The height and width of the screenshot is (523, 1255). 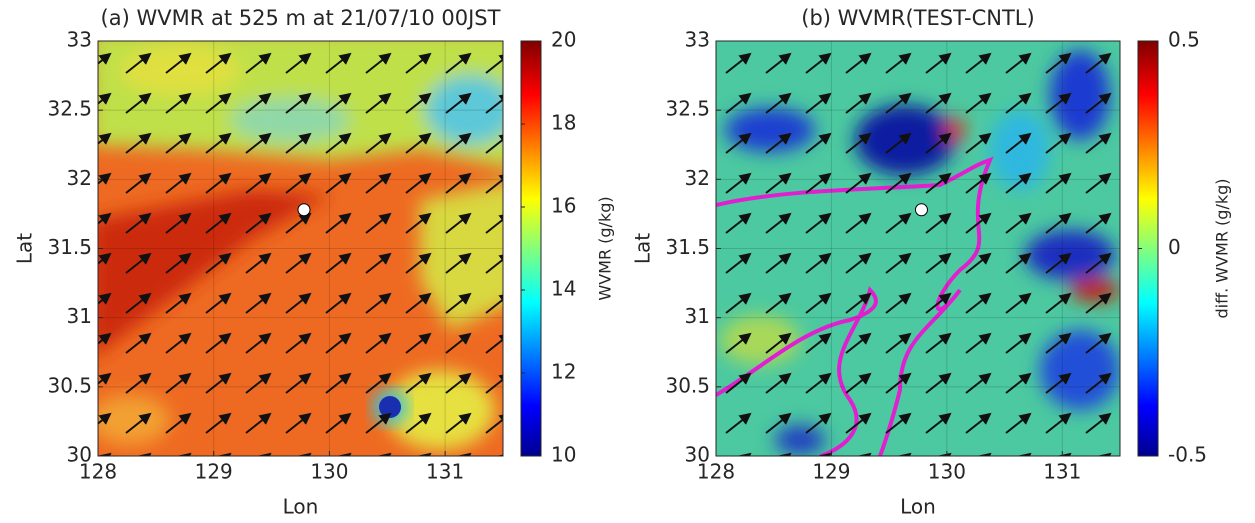 I want to click on colorbar-label: WVMR (g/kg), so click(x=605, y=248).